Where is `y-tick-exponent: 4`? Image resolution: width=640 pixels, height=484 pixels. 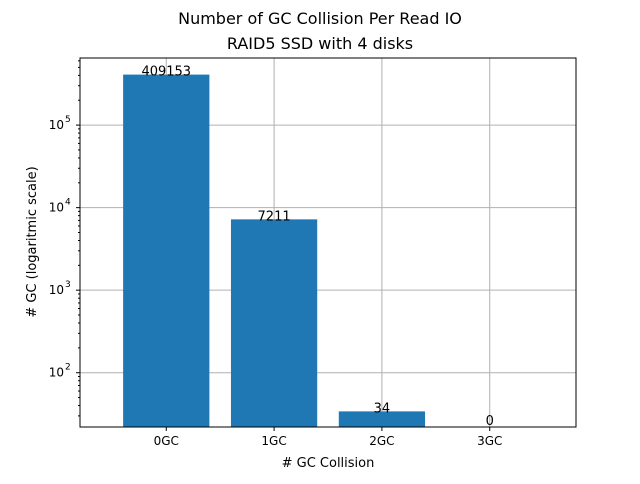 y-tick-exponent: 4 is located at coordinates (68, 203).